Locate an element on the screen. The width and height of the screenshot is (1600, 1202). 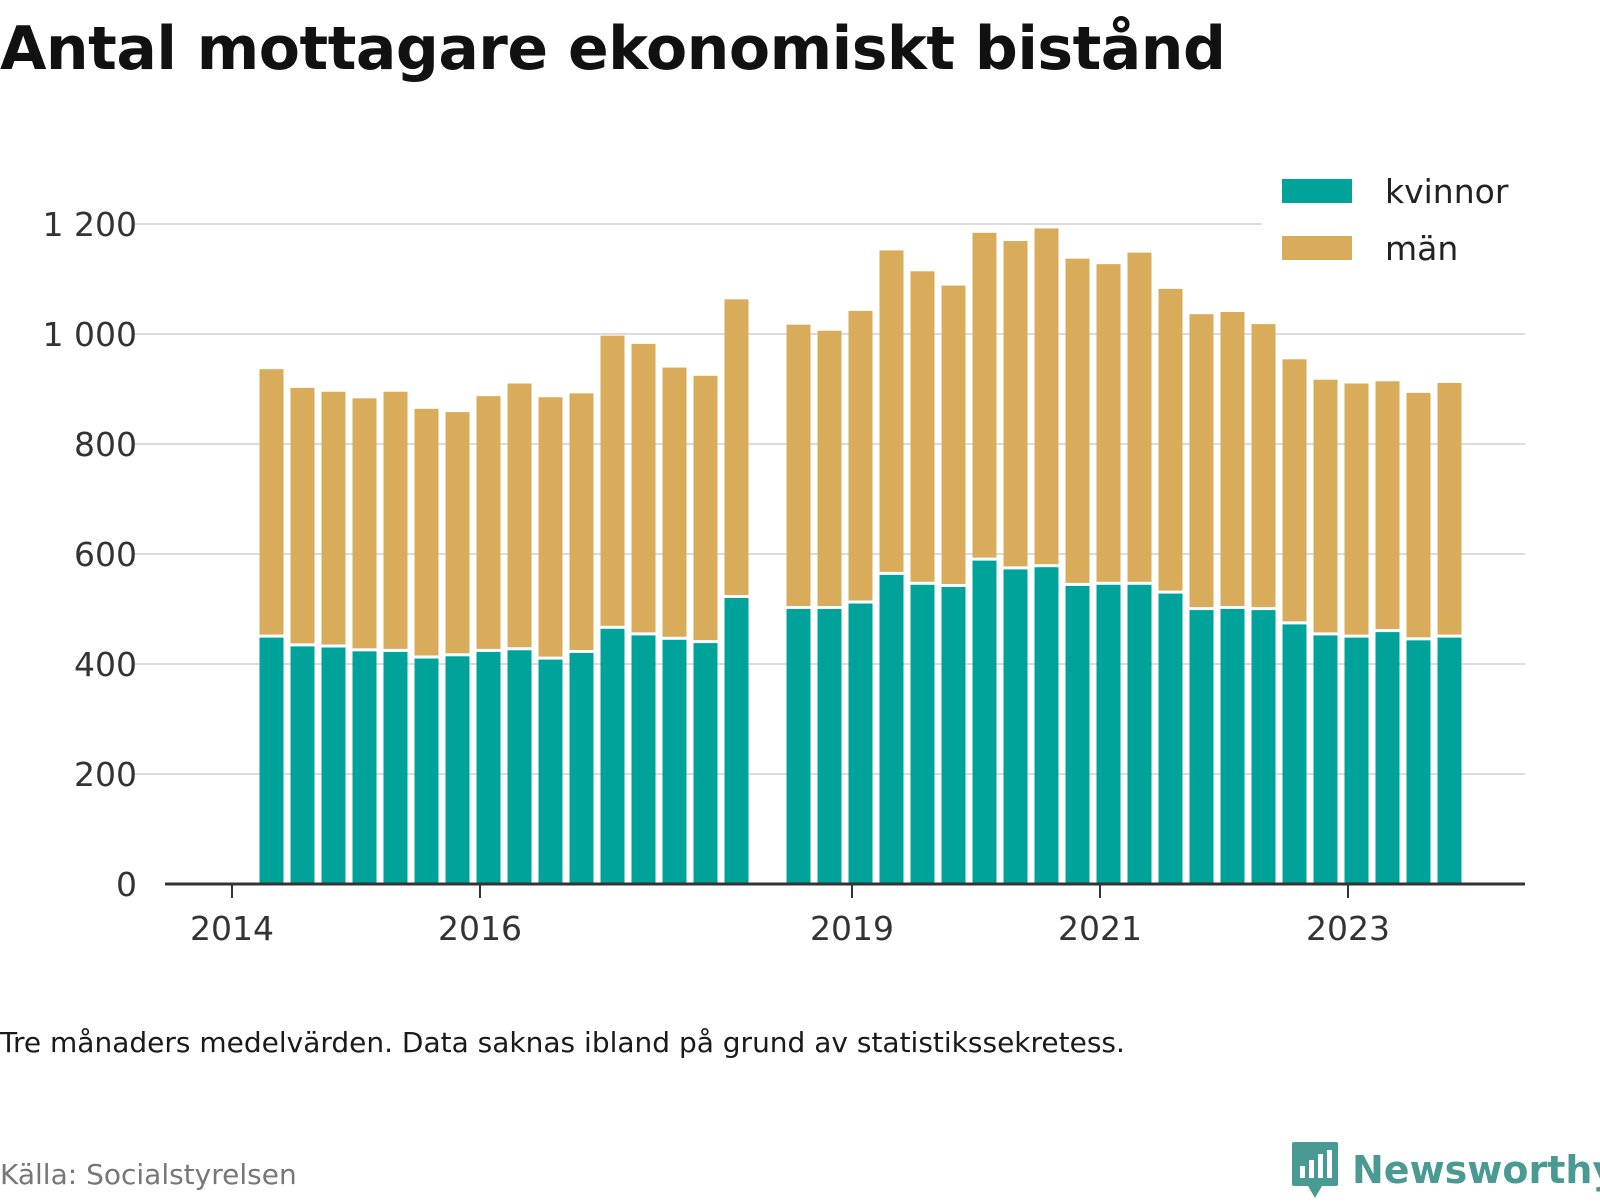
x-tick-label: 2023 is located at coordinates (1348, 928).